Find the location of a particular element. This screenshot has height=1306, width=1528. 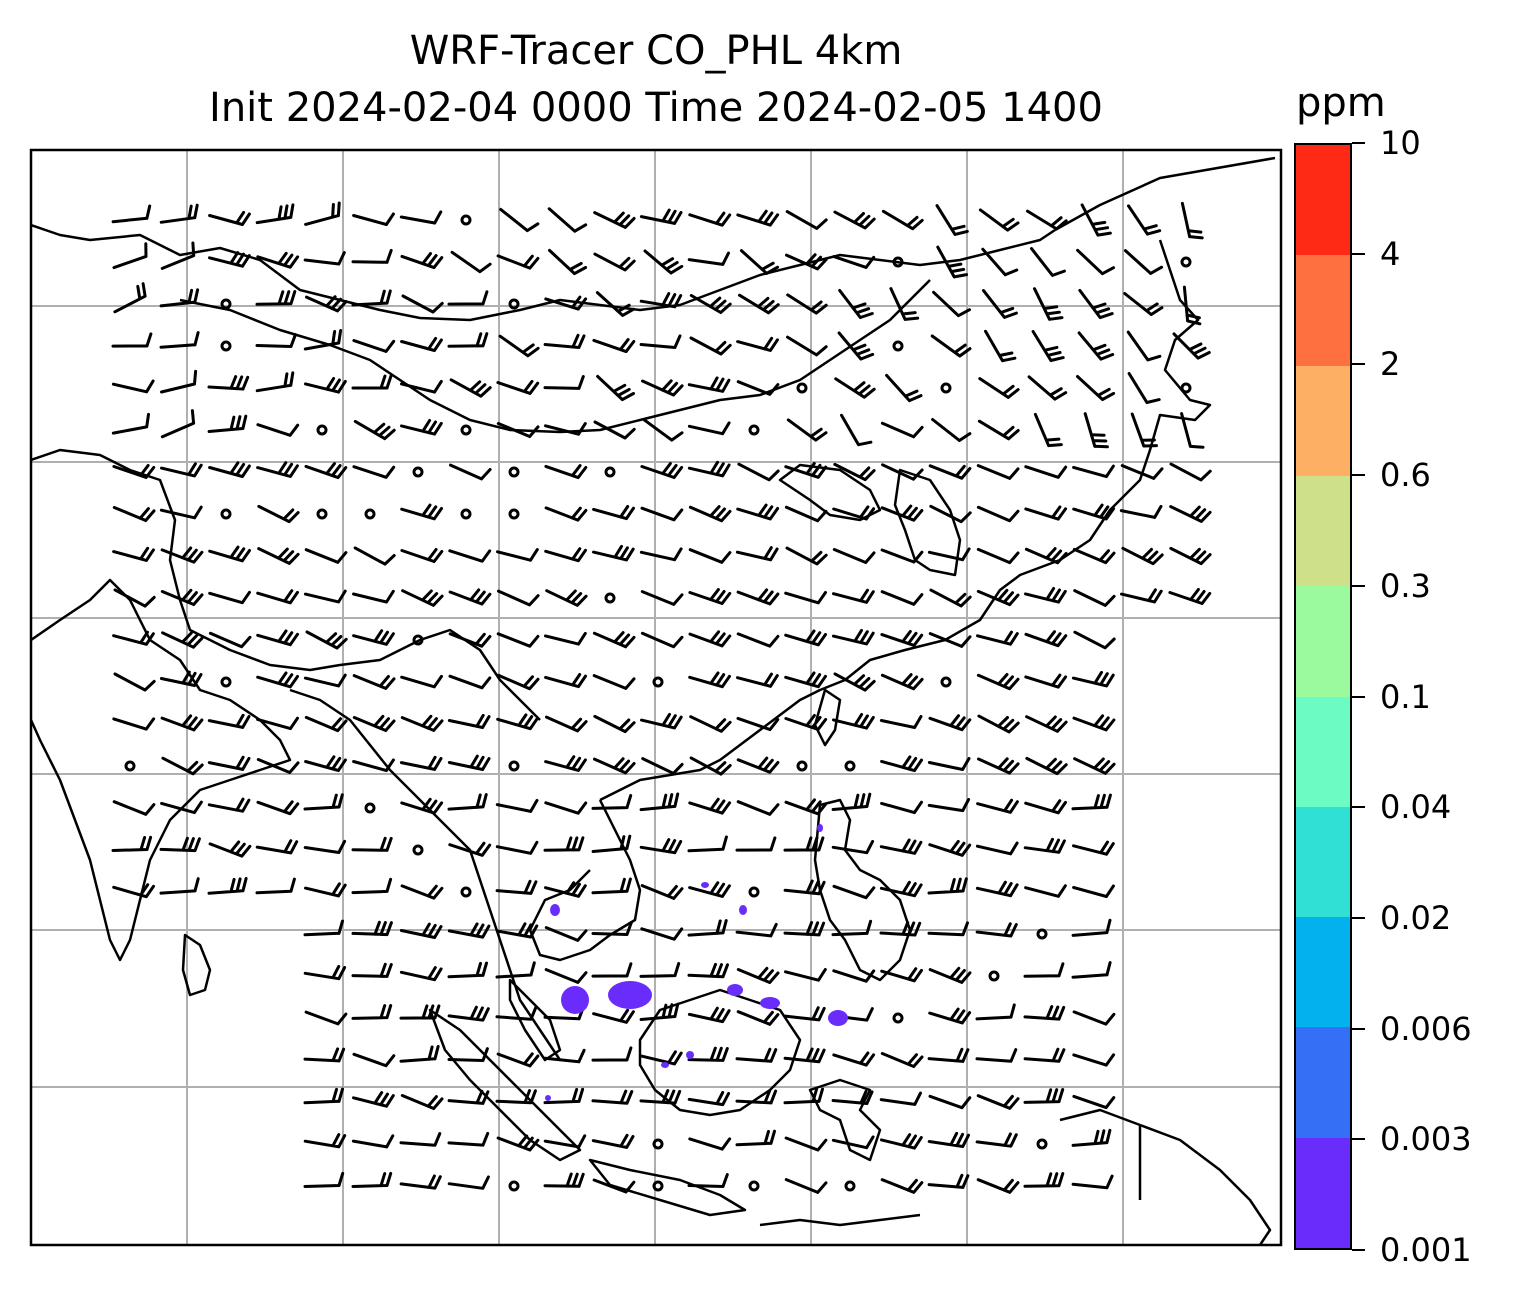

colorbar-tick-label: 0.02 is located at coordinates (1416, 917).